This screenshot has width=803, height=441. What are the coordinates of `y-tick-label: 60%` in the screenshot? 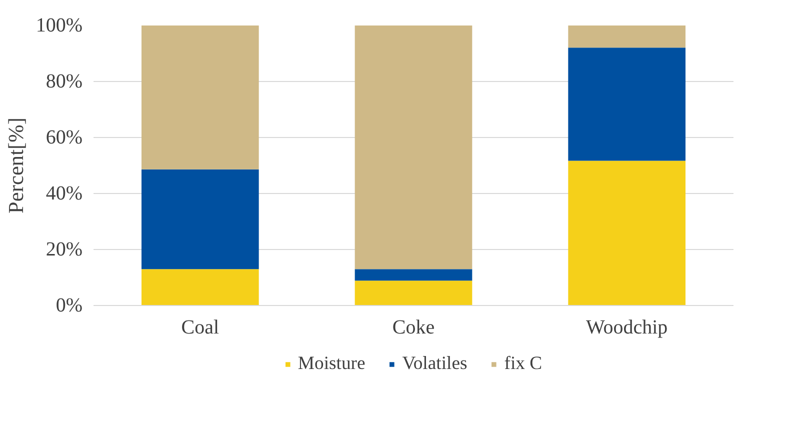 It's located at (64, 137).